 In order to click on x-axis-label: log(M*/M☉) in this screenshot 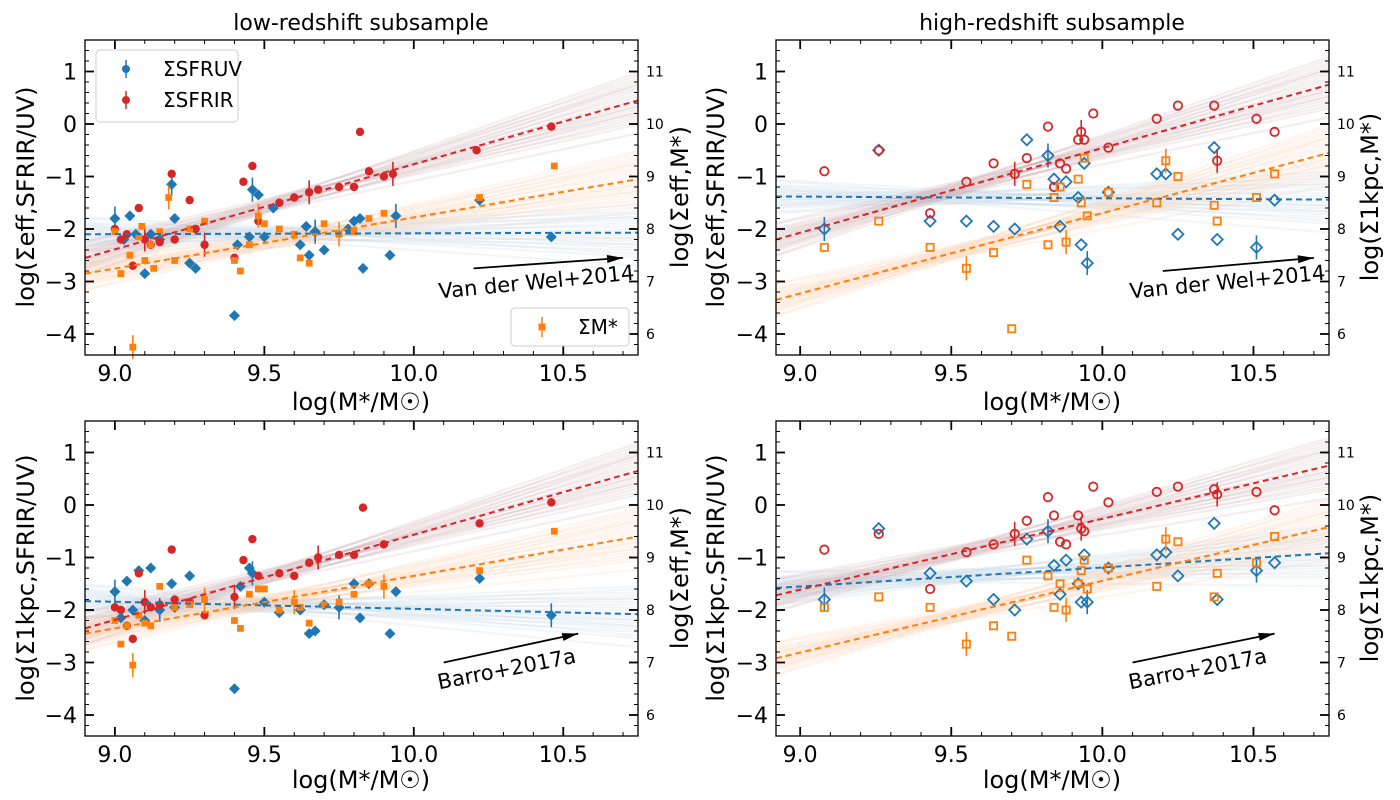, I will do `click(1052, 402)`.